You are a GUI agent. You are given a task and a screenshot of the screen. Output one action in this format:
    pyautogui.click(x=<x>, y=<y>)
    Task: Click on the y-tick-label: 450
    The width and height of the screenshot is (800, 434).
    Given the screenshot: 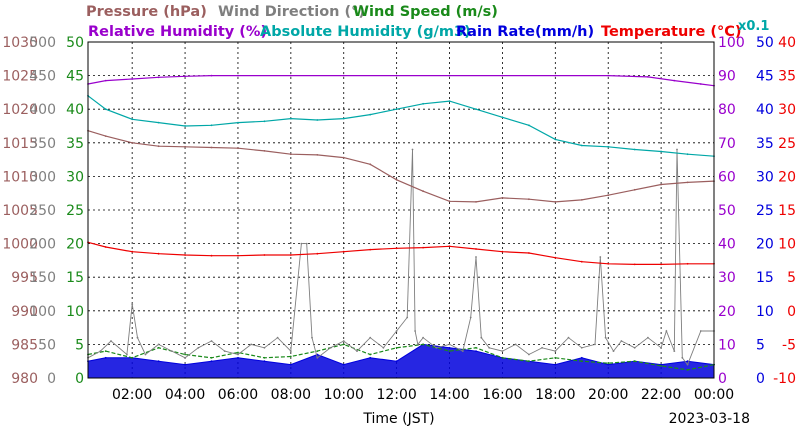 What is the action you would take?
    pyautogui.click(x=42, y=77)
    